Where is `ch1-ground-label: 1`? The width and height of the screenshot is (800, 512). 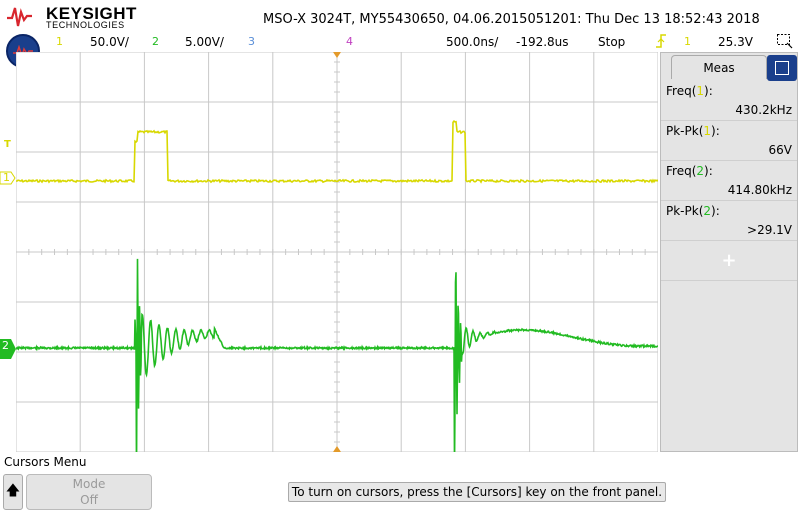 ch1-ground-label: 1 is located at coordinates (6, 177).